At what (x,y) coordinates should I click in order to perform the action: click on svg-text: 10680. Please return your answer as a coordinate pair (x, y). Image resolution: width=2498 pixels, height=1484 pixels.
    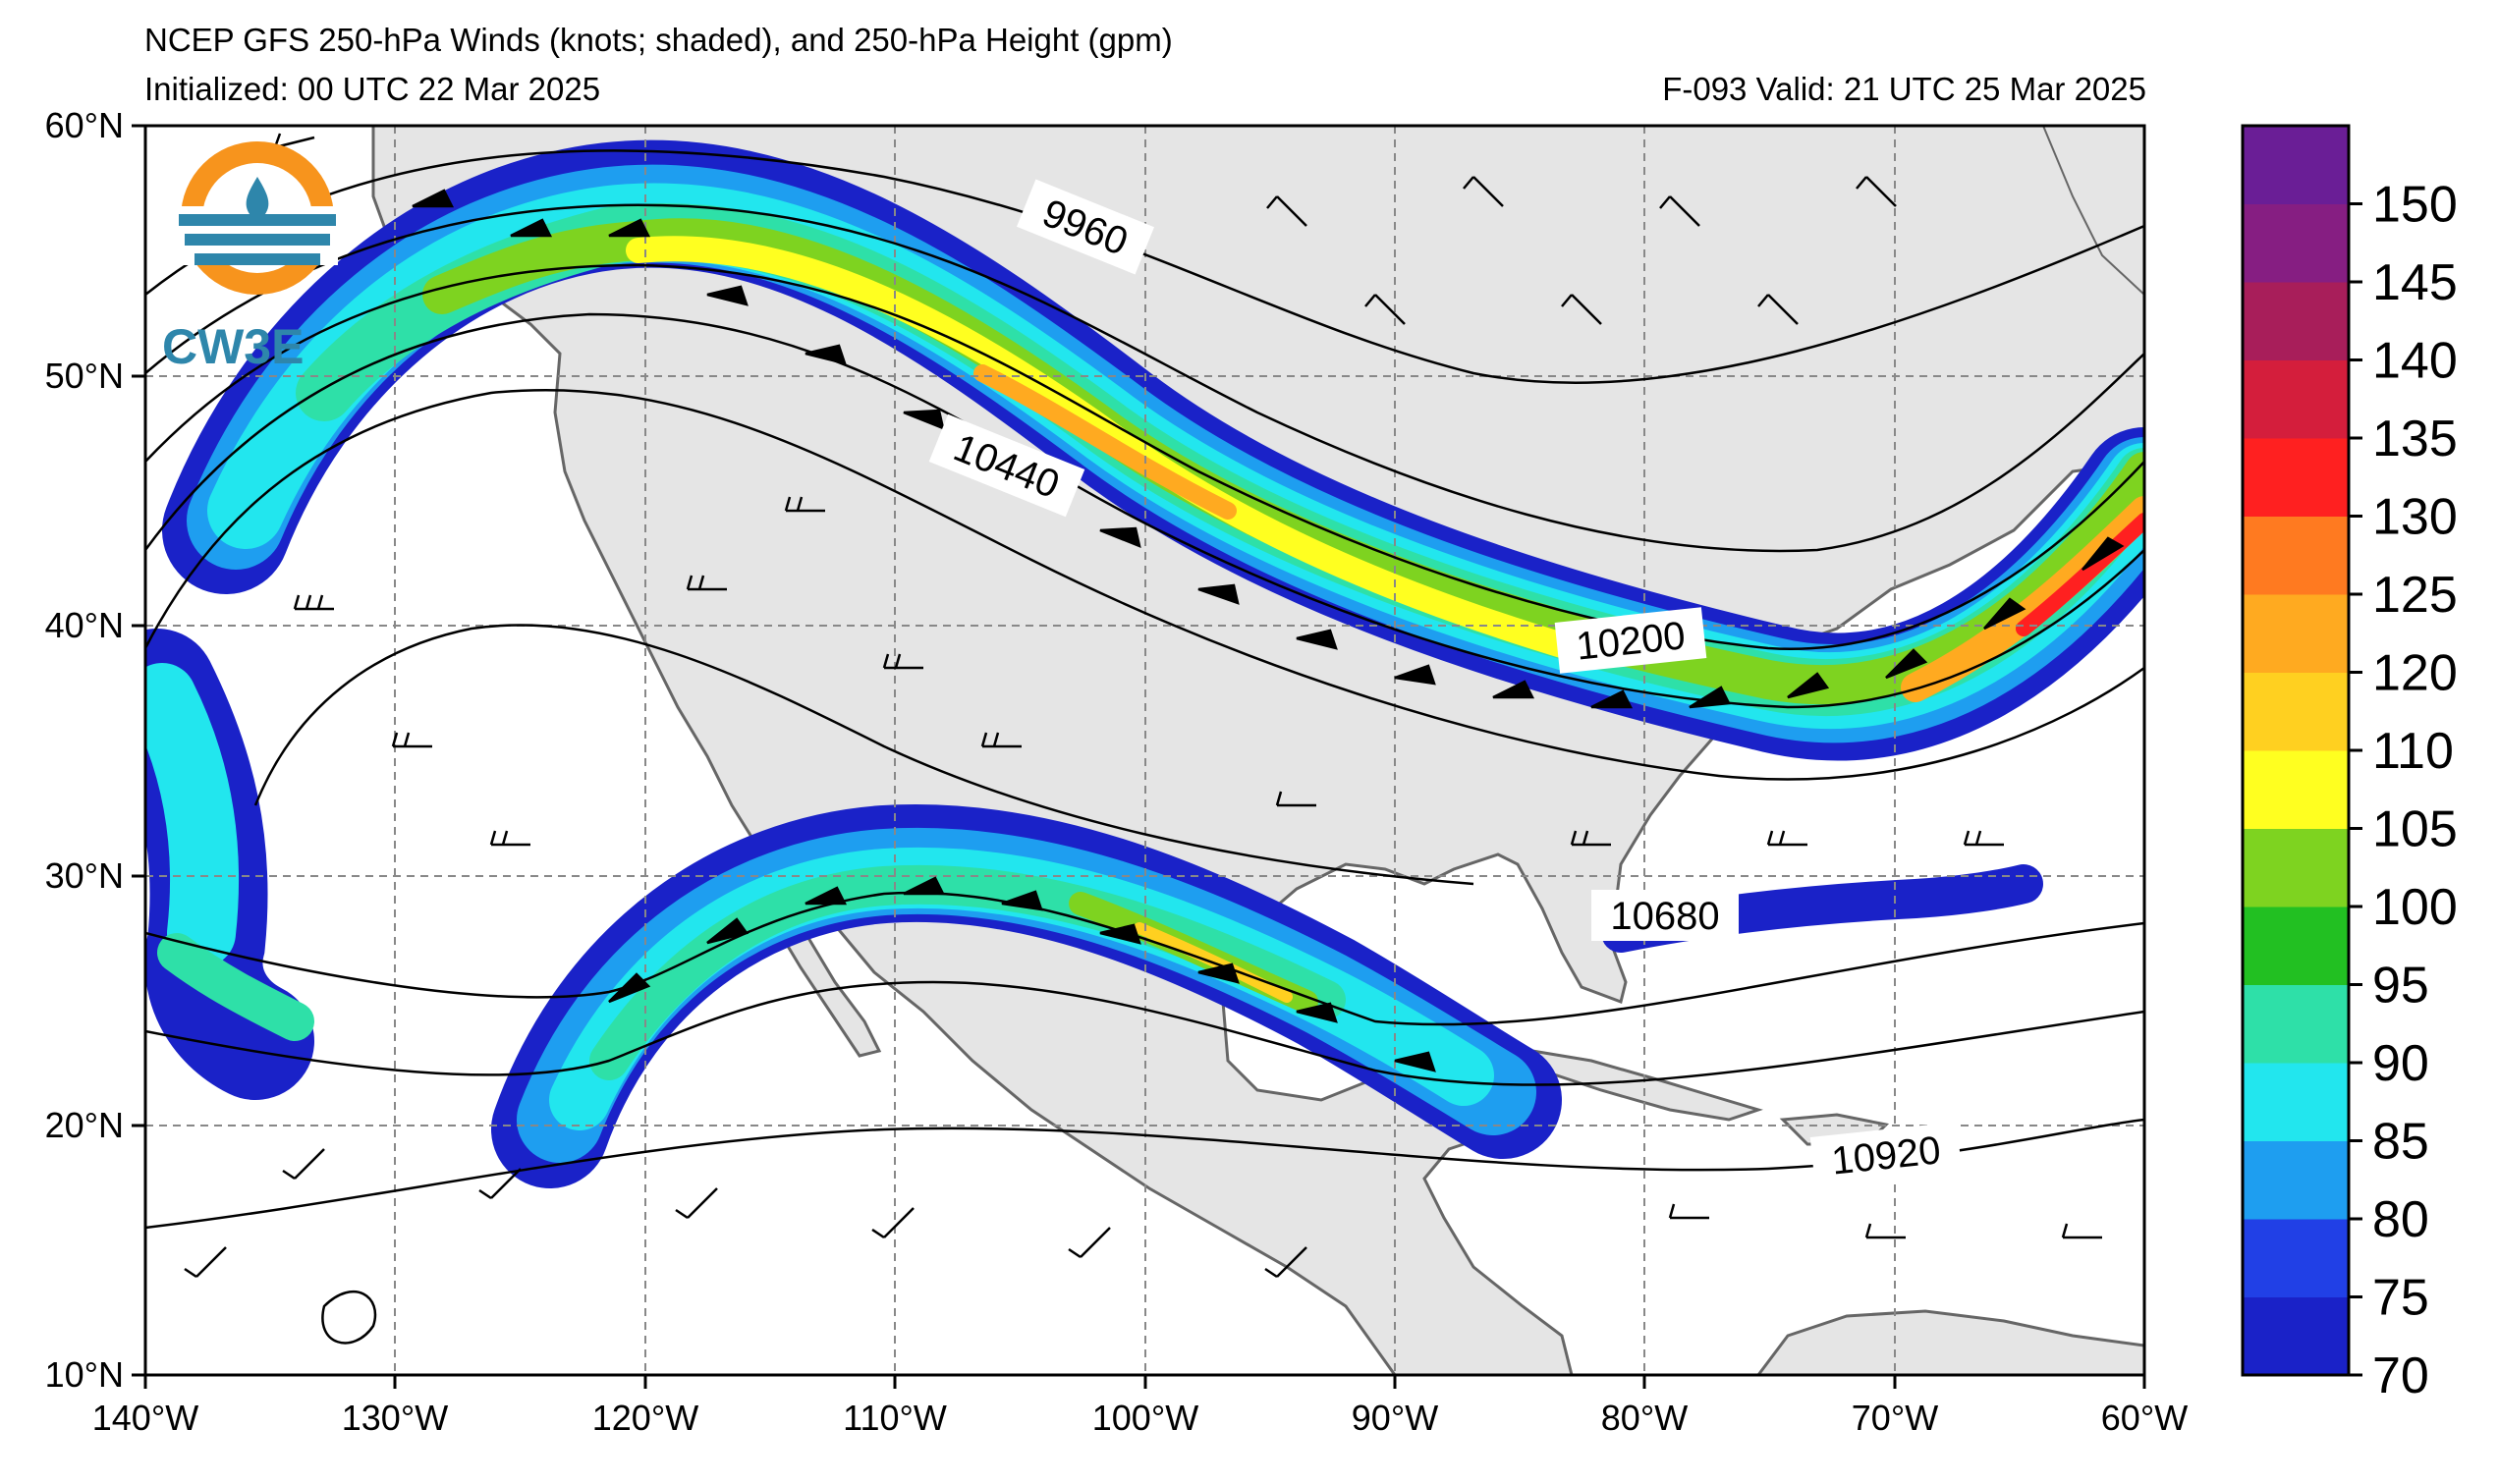
    Looking at the image, I should click on (1664, 916).